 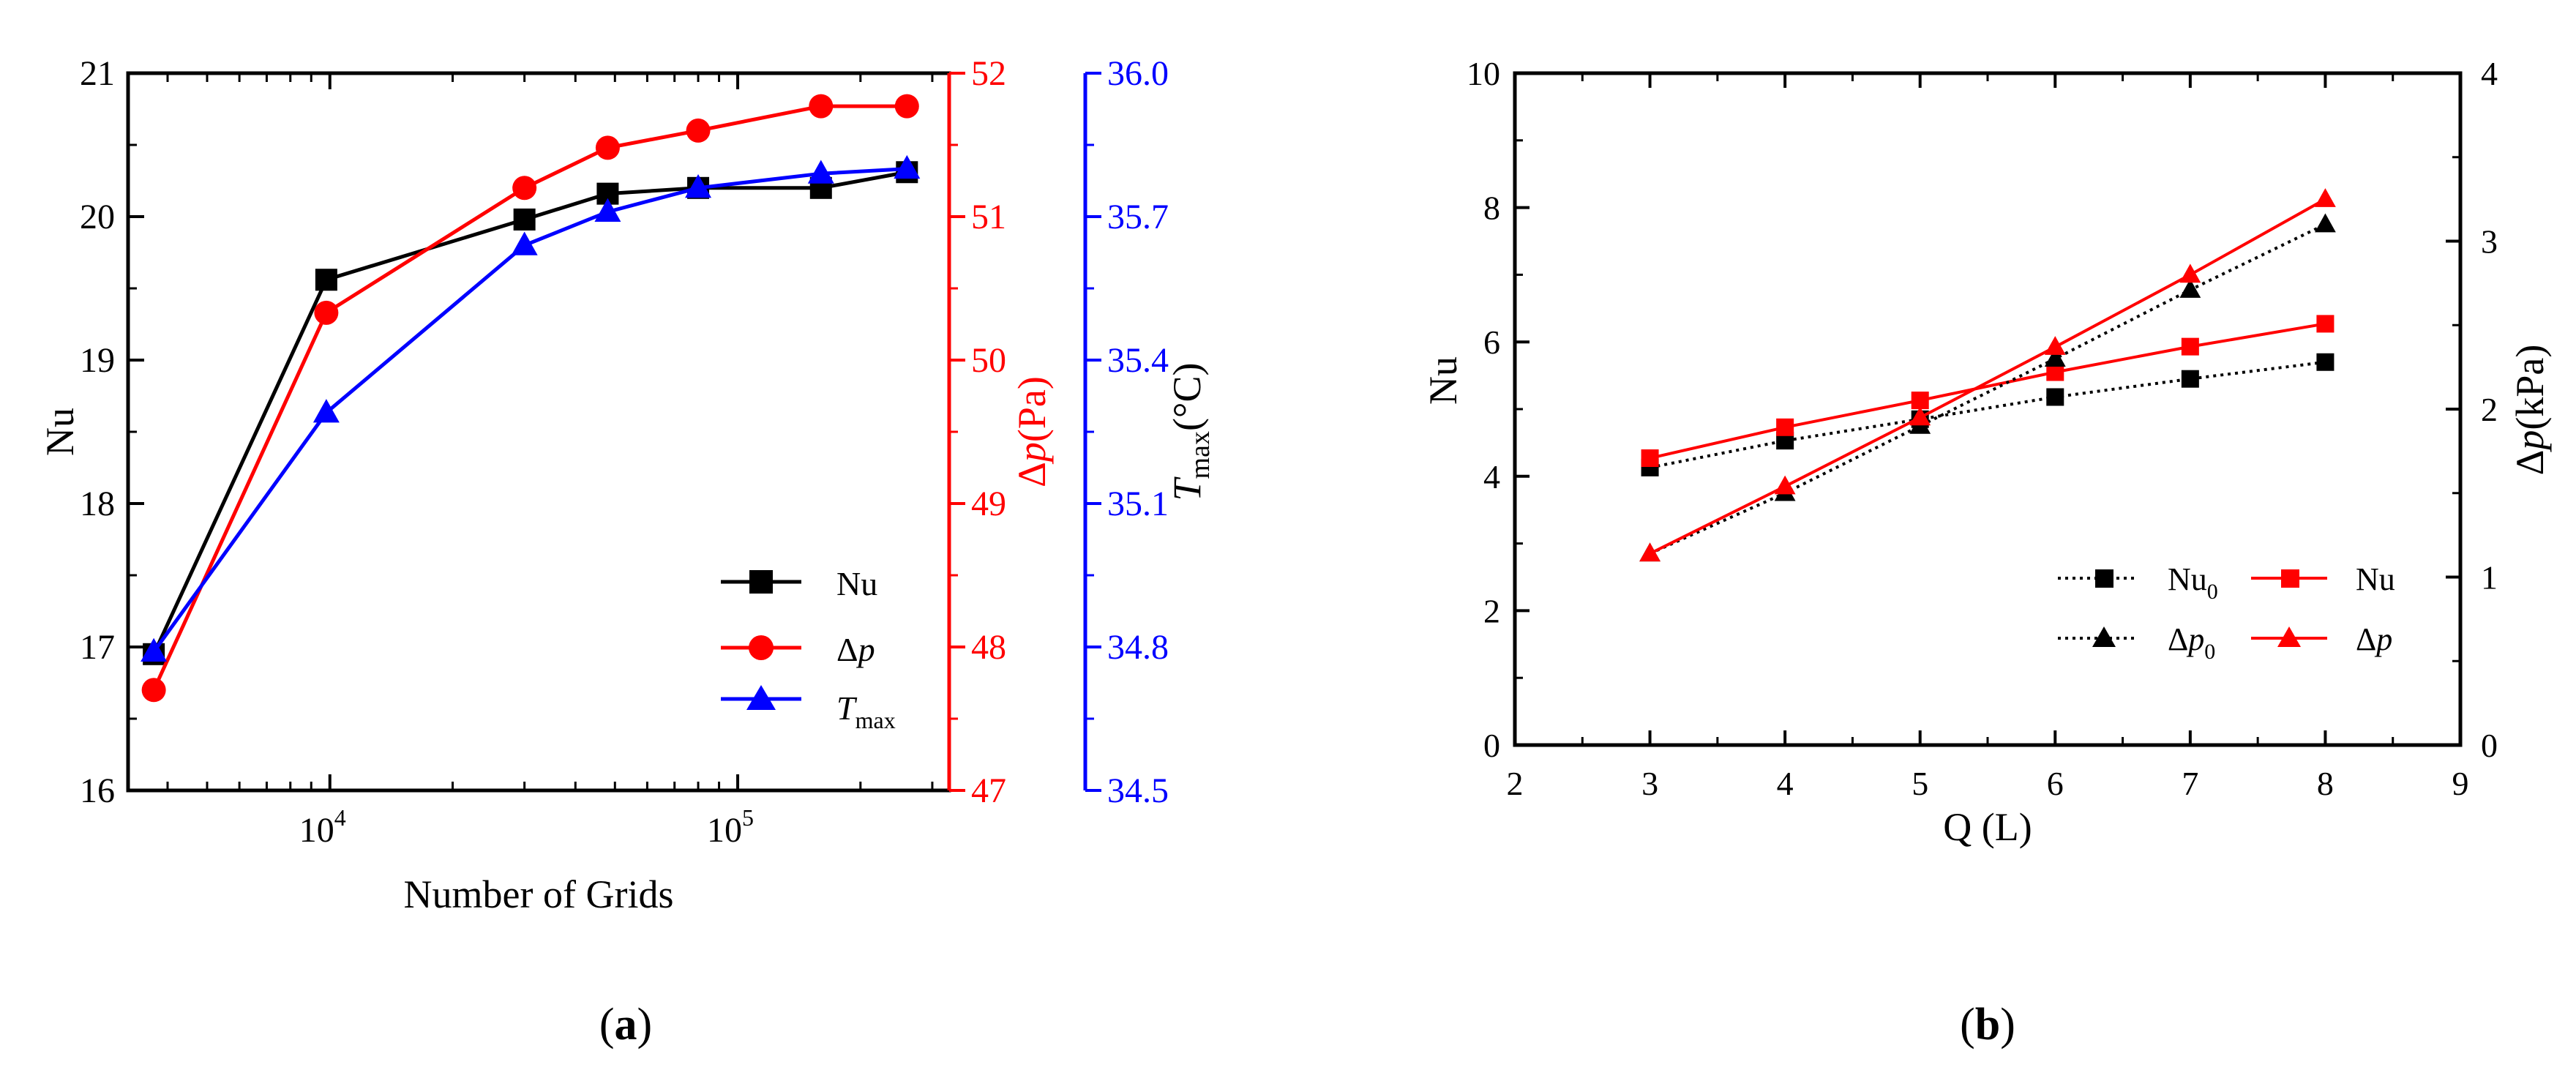 What do you see at coordinates (1491, 476) in the screenshot?
I see `y-tick-label-nu-b-2: 4` at bounding box center [1491, 476].